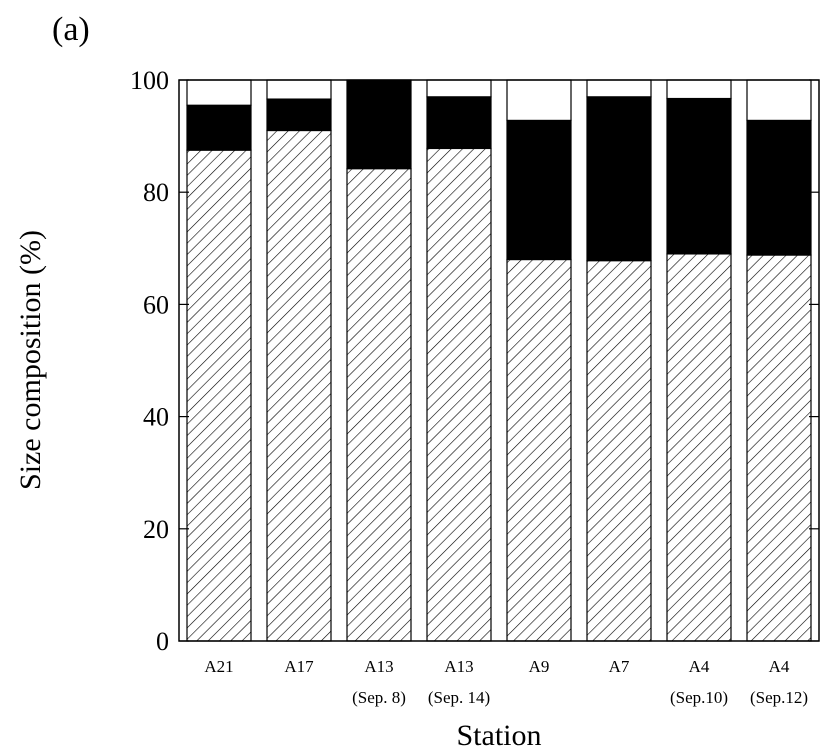 Image resolution: width=838 pixels, height=752 pixels. What do you see at coordinates (162, 641) in the screenshot?
I see `y-tick-label: 0` at bounding box center [162, 641].